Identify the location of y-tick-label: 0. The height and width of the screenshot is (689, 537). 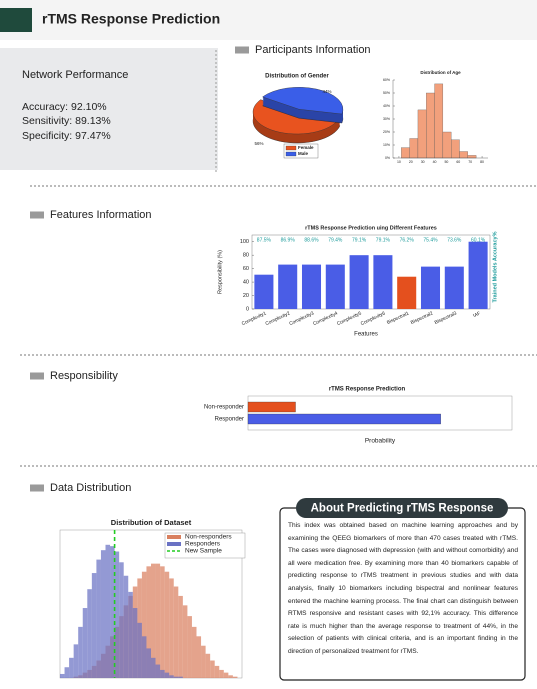
(247, 309).